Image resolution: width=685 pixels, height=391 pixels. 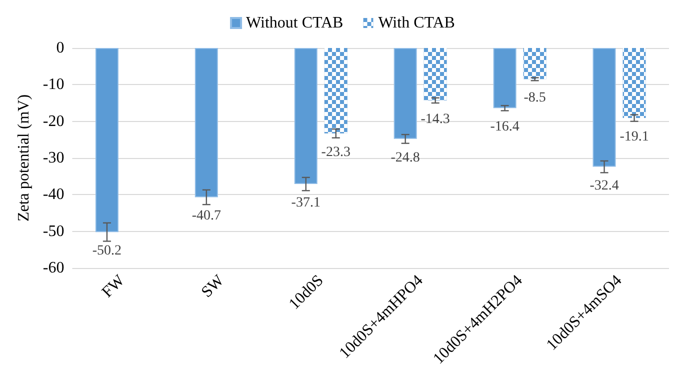 What do you see at coordinates (107, 251) in the screenshot?
I see `data-label: -50.2` at bounding box center [107, 251].